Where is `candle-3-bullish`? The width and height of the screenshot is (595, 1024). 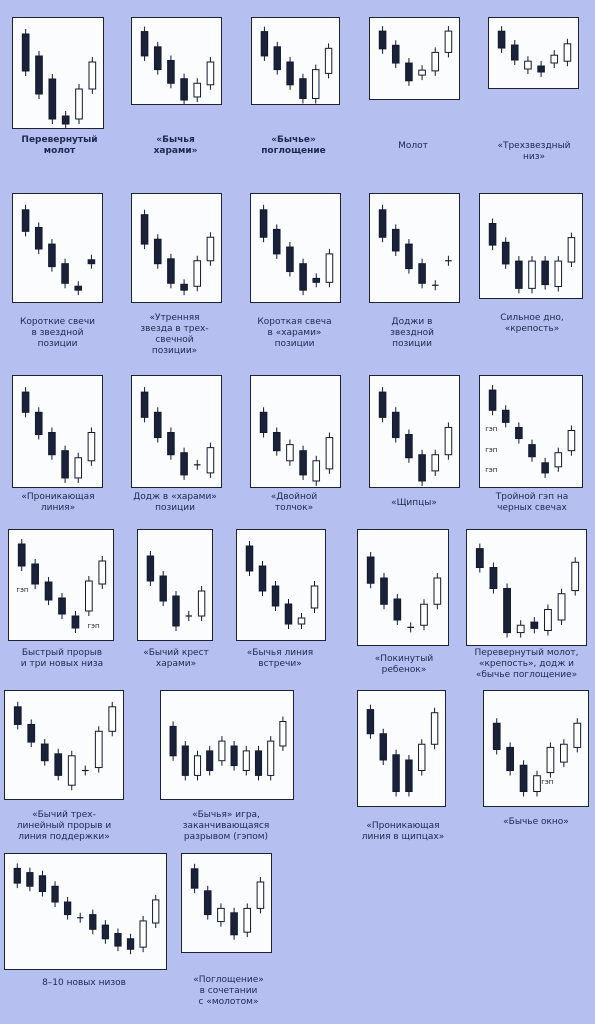
candle-3-bullish is located at coordinates (290, 452).